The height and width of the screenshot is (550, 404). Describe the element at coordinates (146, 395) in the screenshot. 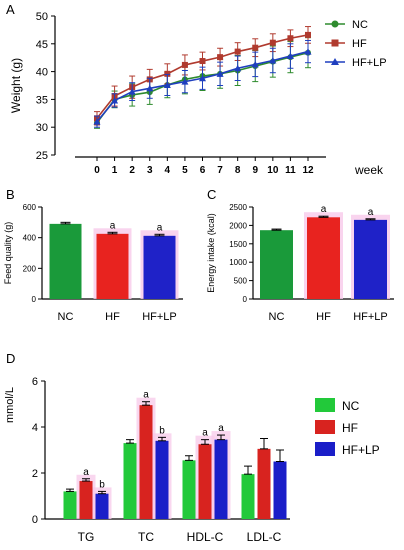

I see `significance-d-1-1: a` at that location.